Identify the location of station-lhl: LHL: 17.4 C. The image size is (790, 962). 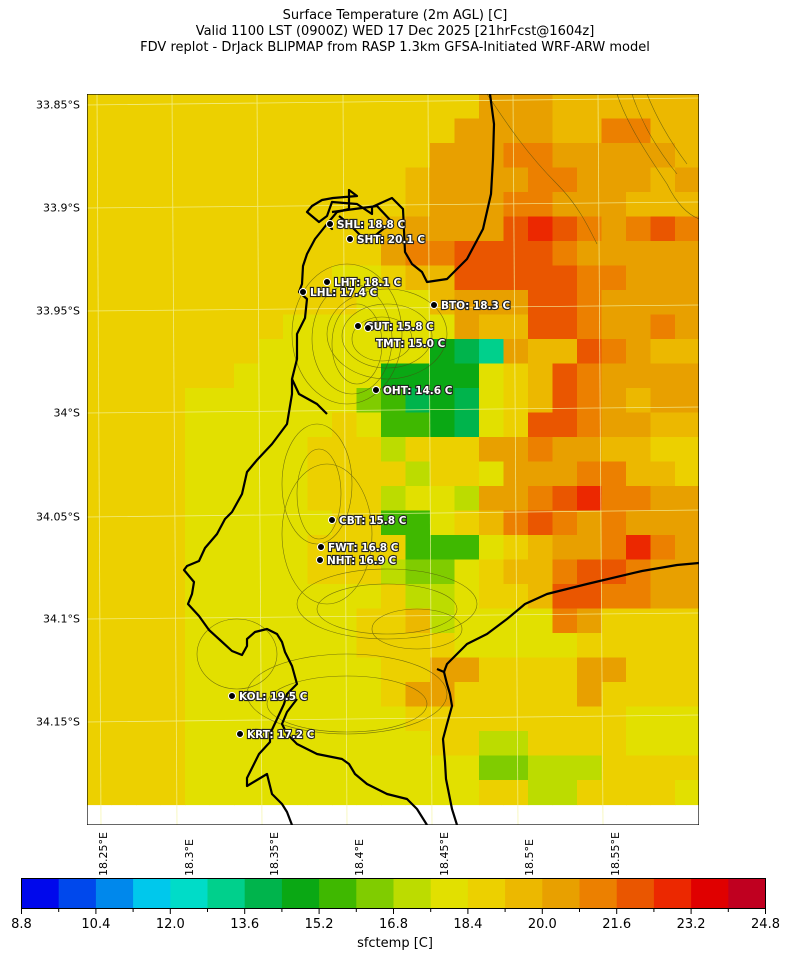
(339, 293).